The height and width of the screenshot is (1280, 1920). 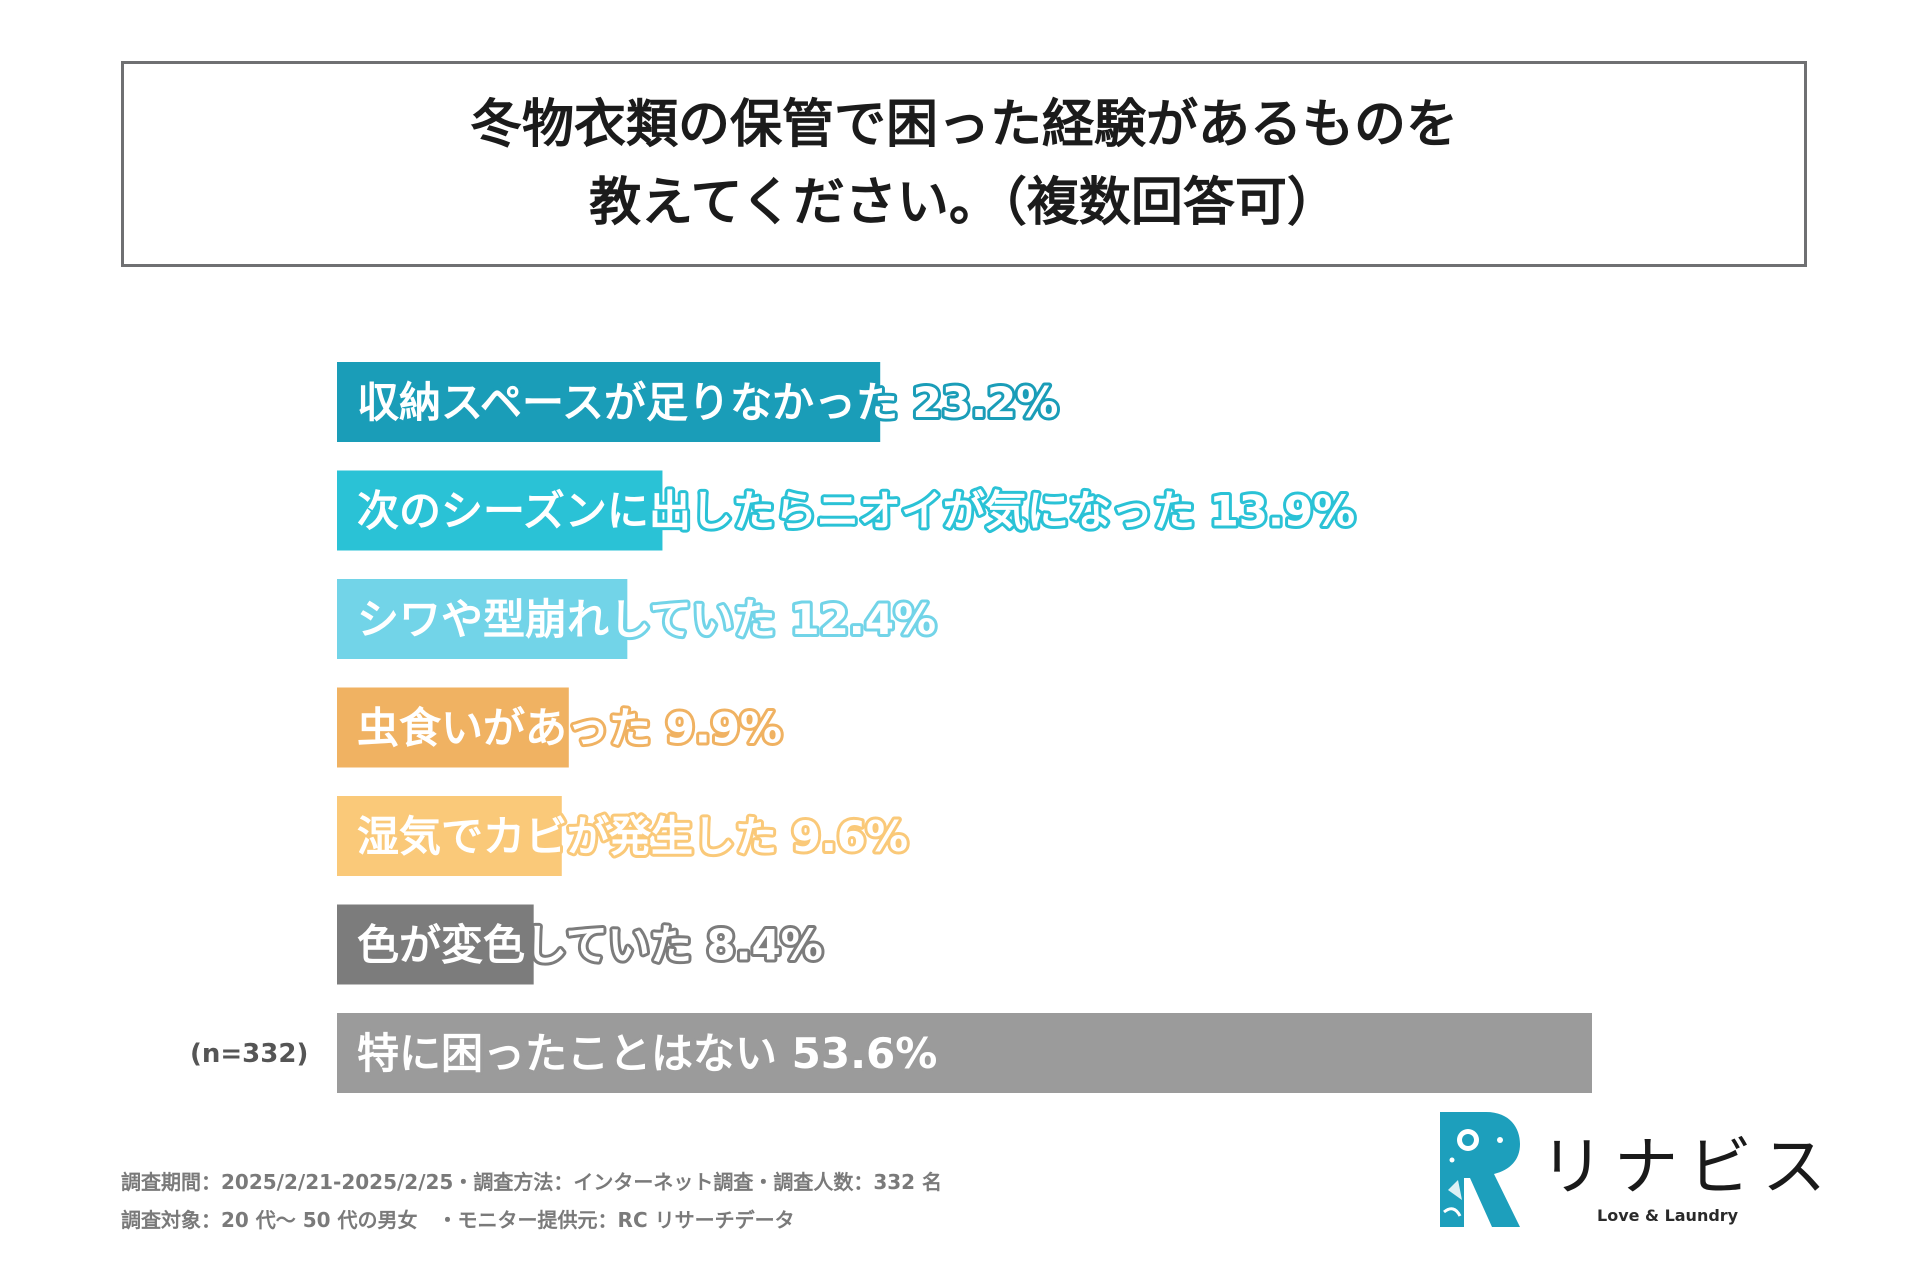 I want to click on bar-label-2: シワや型崩れしていた 12.4%, so click(x=646, y=619).